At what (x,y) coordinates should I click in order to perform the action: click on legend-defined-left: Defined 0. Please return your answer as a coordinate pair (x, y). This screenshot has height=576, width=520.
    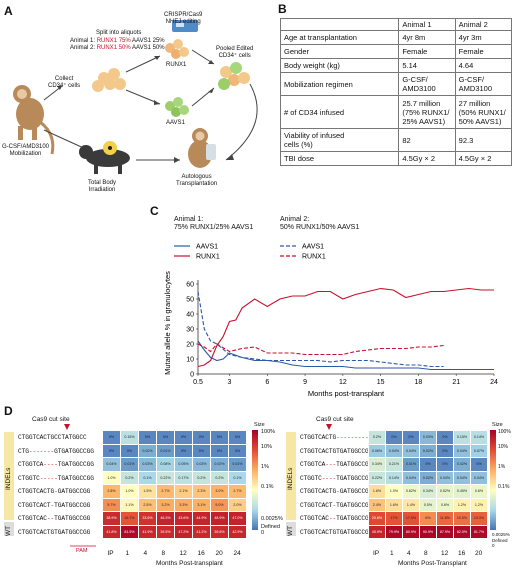
    Looking at the image, I should click on (270, 530).